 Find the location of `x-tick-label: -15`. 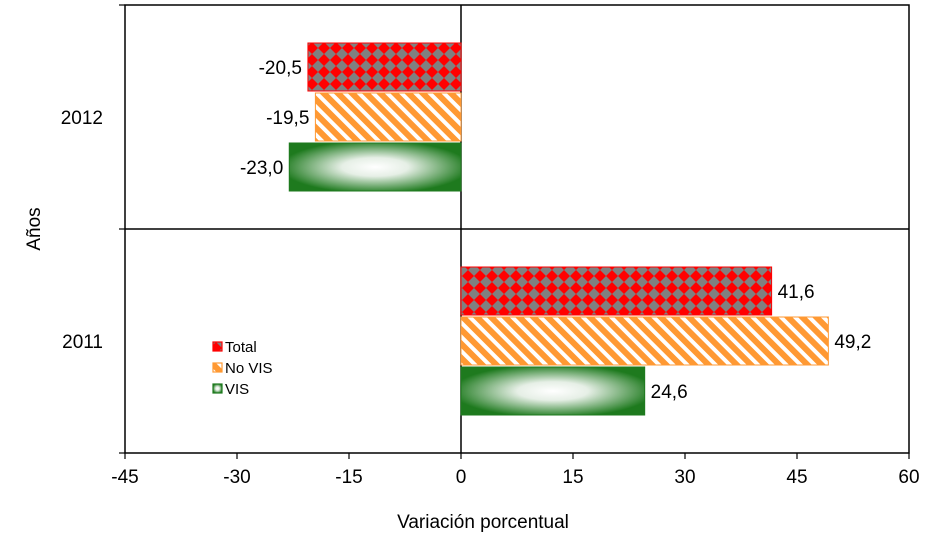

x-tick-label: -15 is located at coordinates (348, 477).